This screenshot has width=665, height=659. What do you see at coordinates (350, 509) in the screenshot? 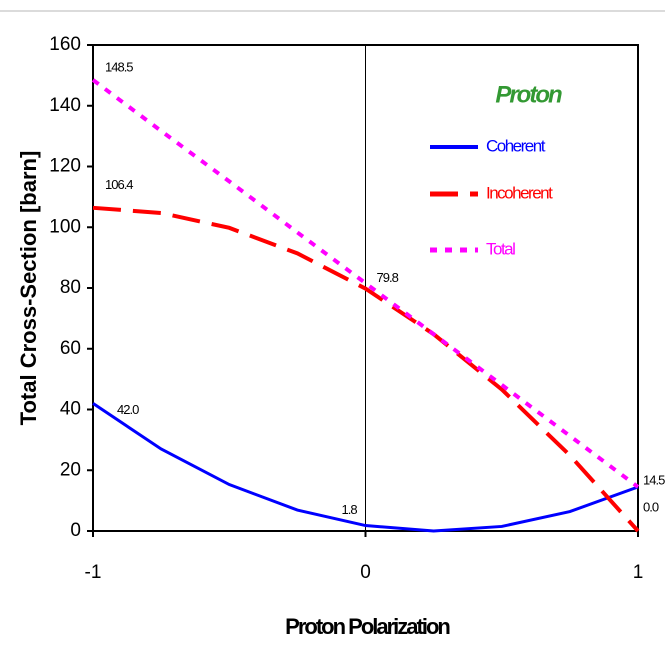
I see `data-label: 1.8` at bounding box center [350, 509].